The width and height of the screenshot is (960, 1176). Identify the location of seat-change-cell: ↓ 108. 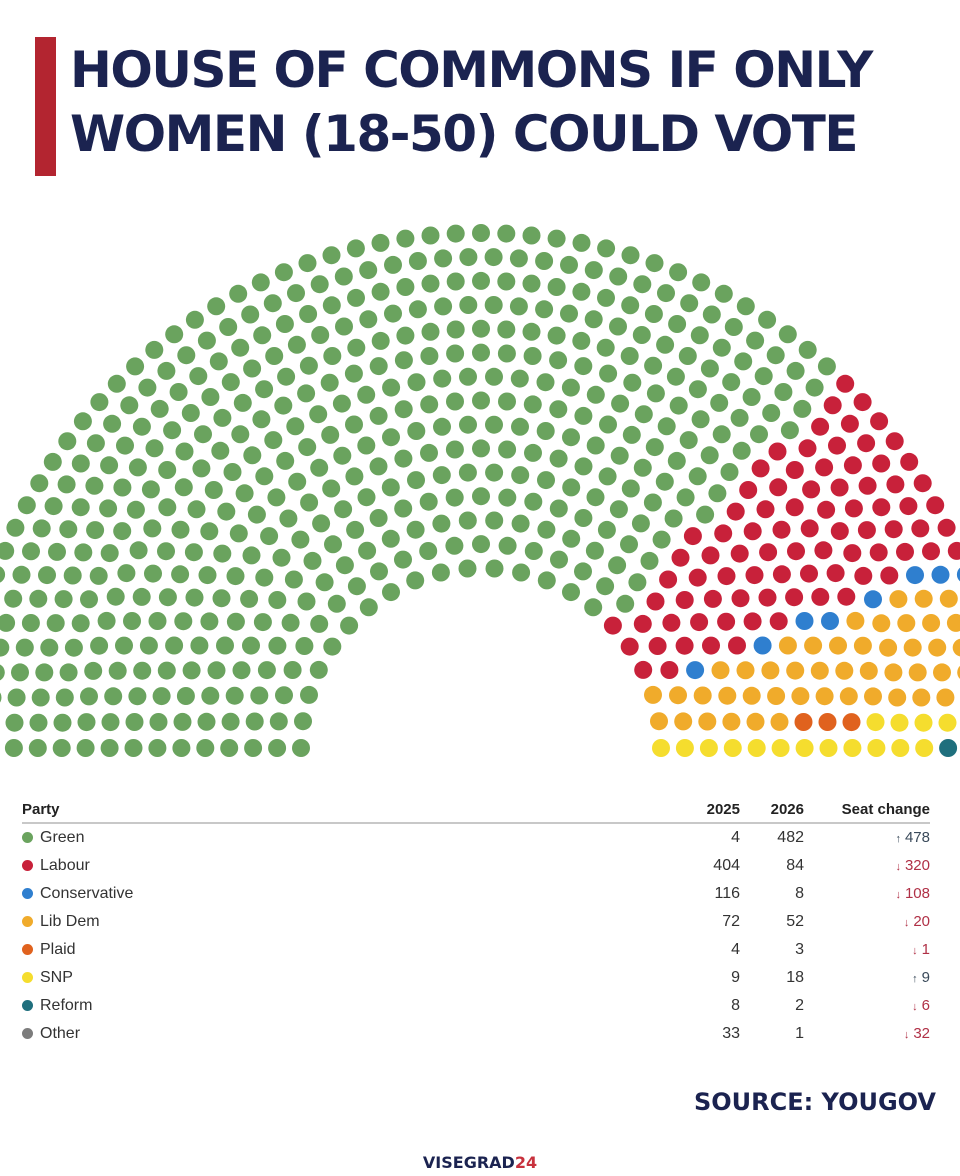
(867, 894).